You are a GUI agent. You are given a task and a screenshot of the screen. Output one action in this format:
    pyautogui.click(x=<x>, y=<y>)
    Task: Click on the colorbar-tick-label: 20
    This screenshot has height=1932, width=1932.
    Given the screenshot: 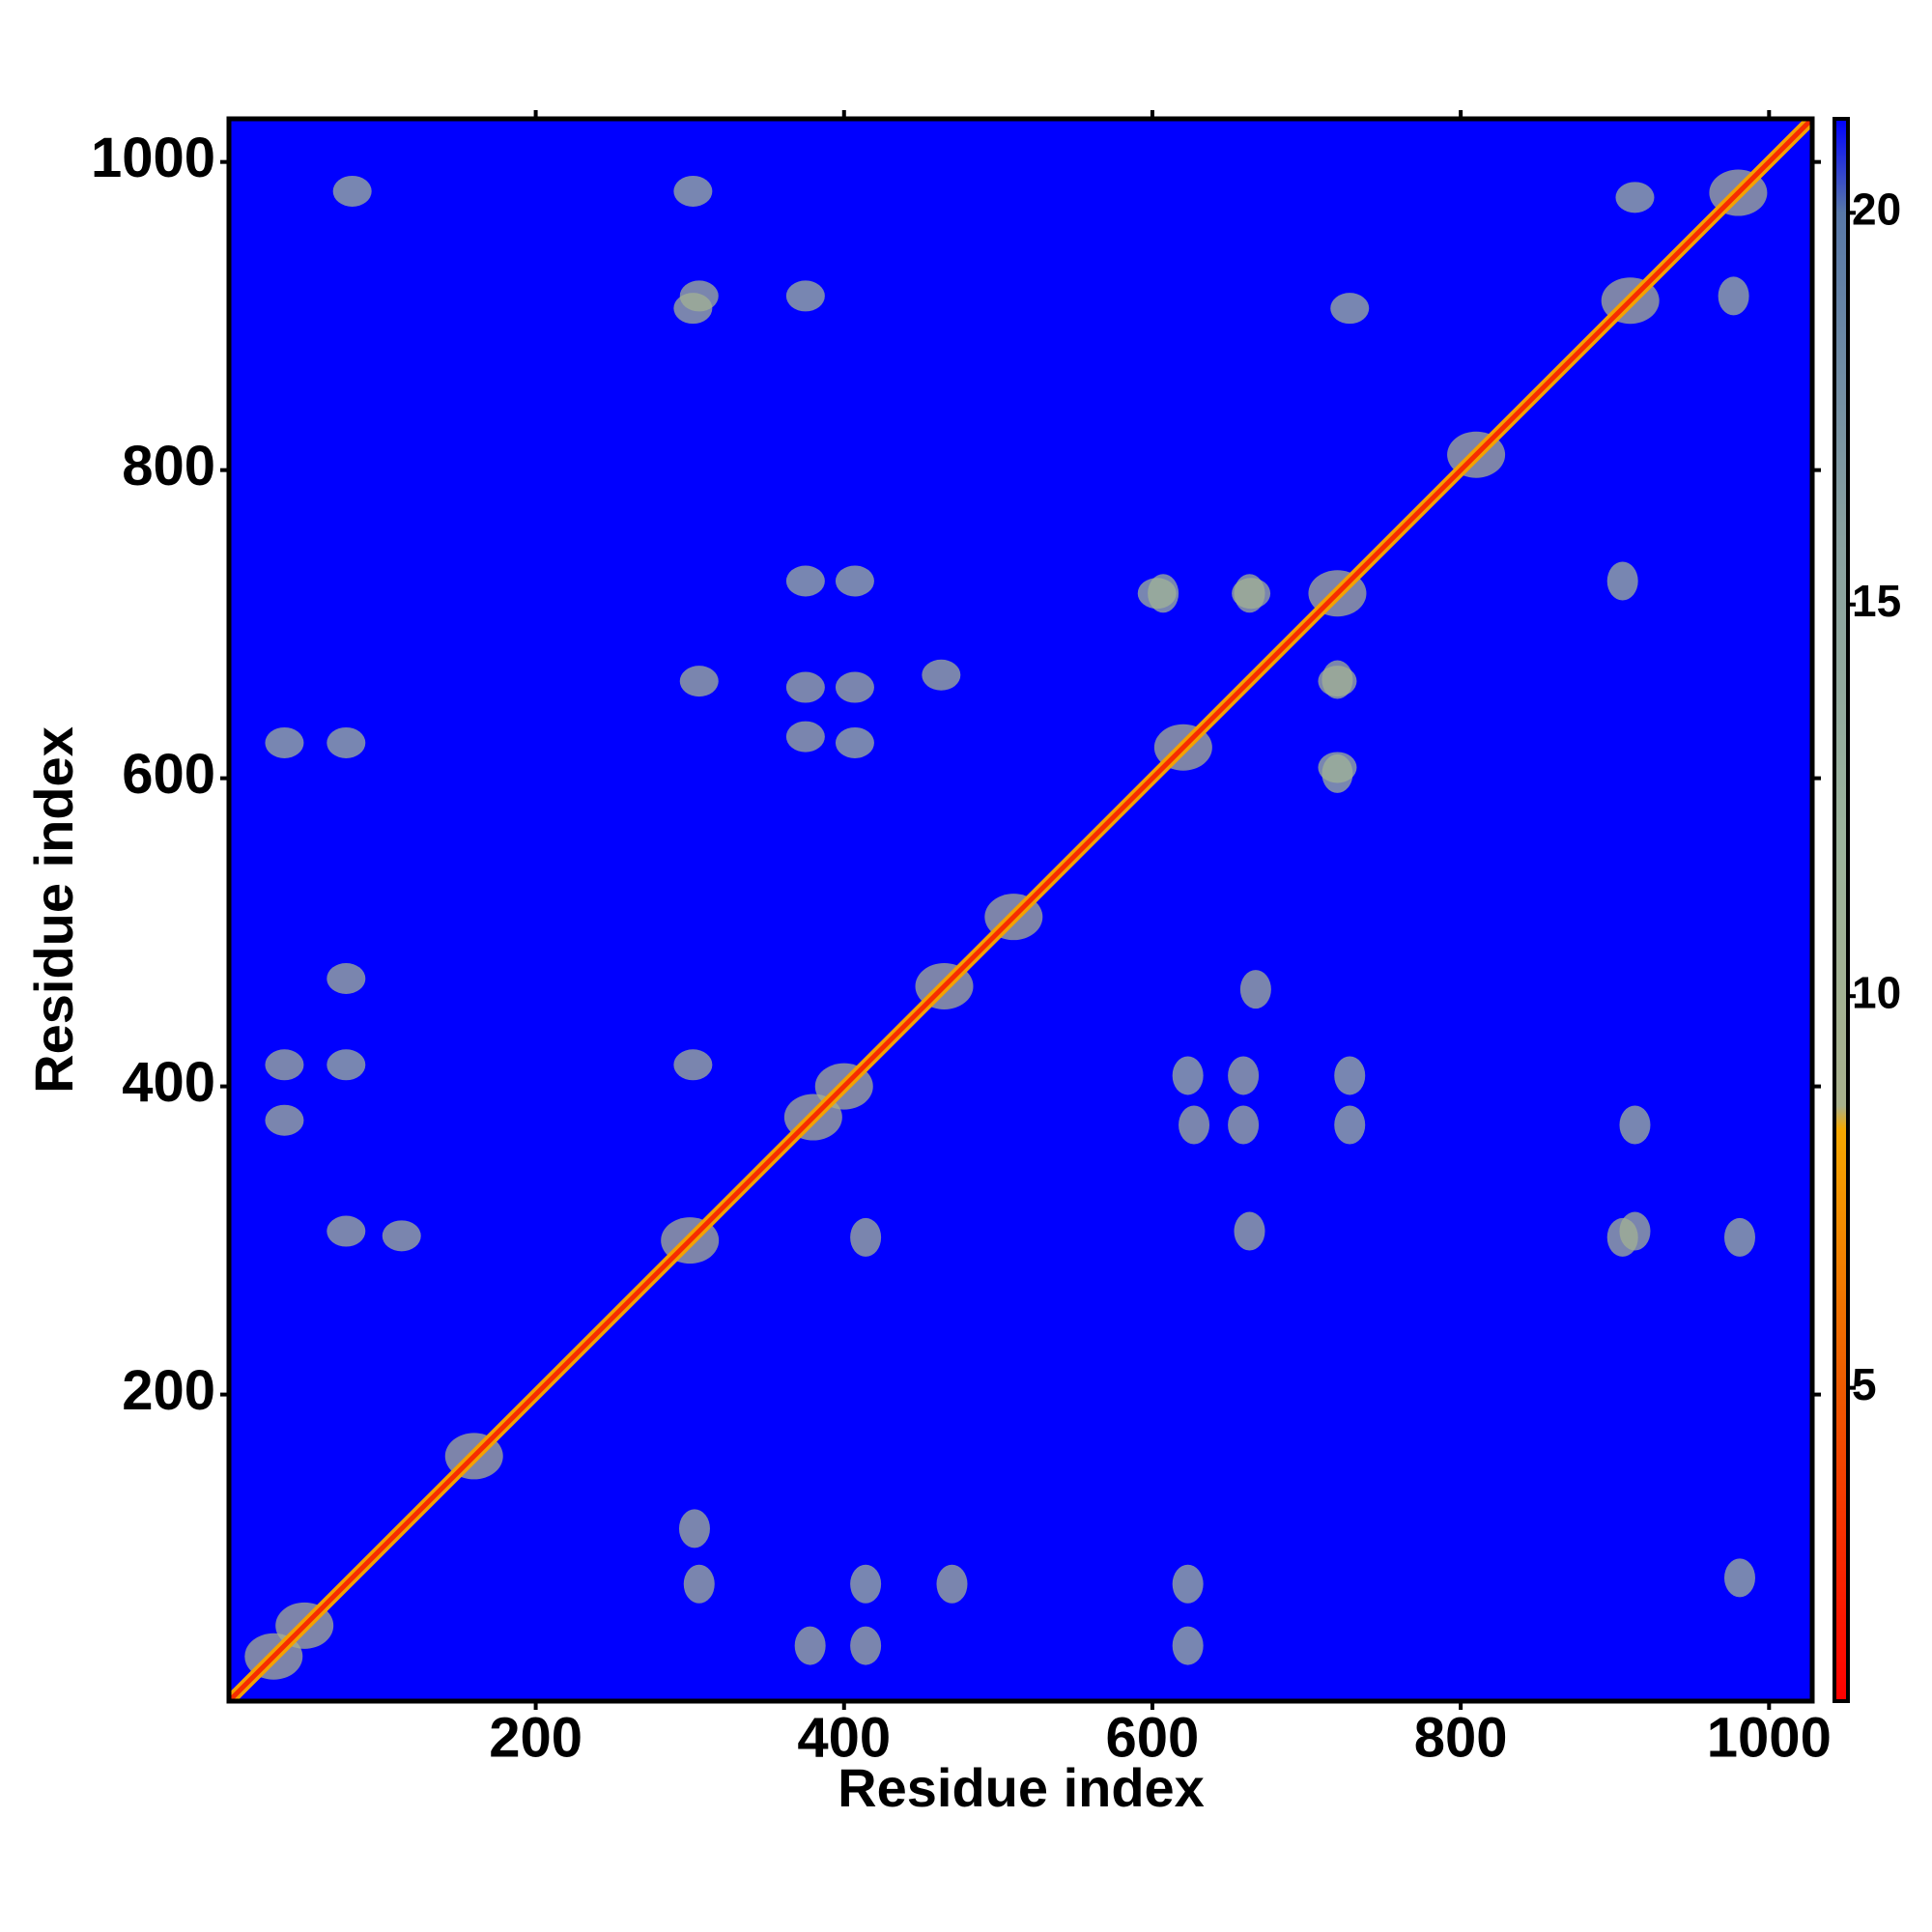 What is the action you would take?
    pyautogui.click(x=1876, y=209)
    